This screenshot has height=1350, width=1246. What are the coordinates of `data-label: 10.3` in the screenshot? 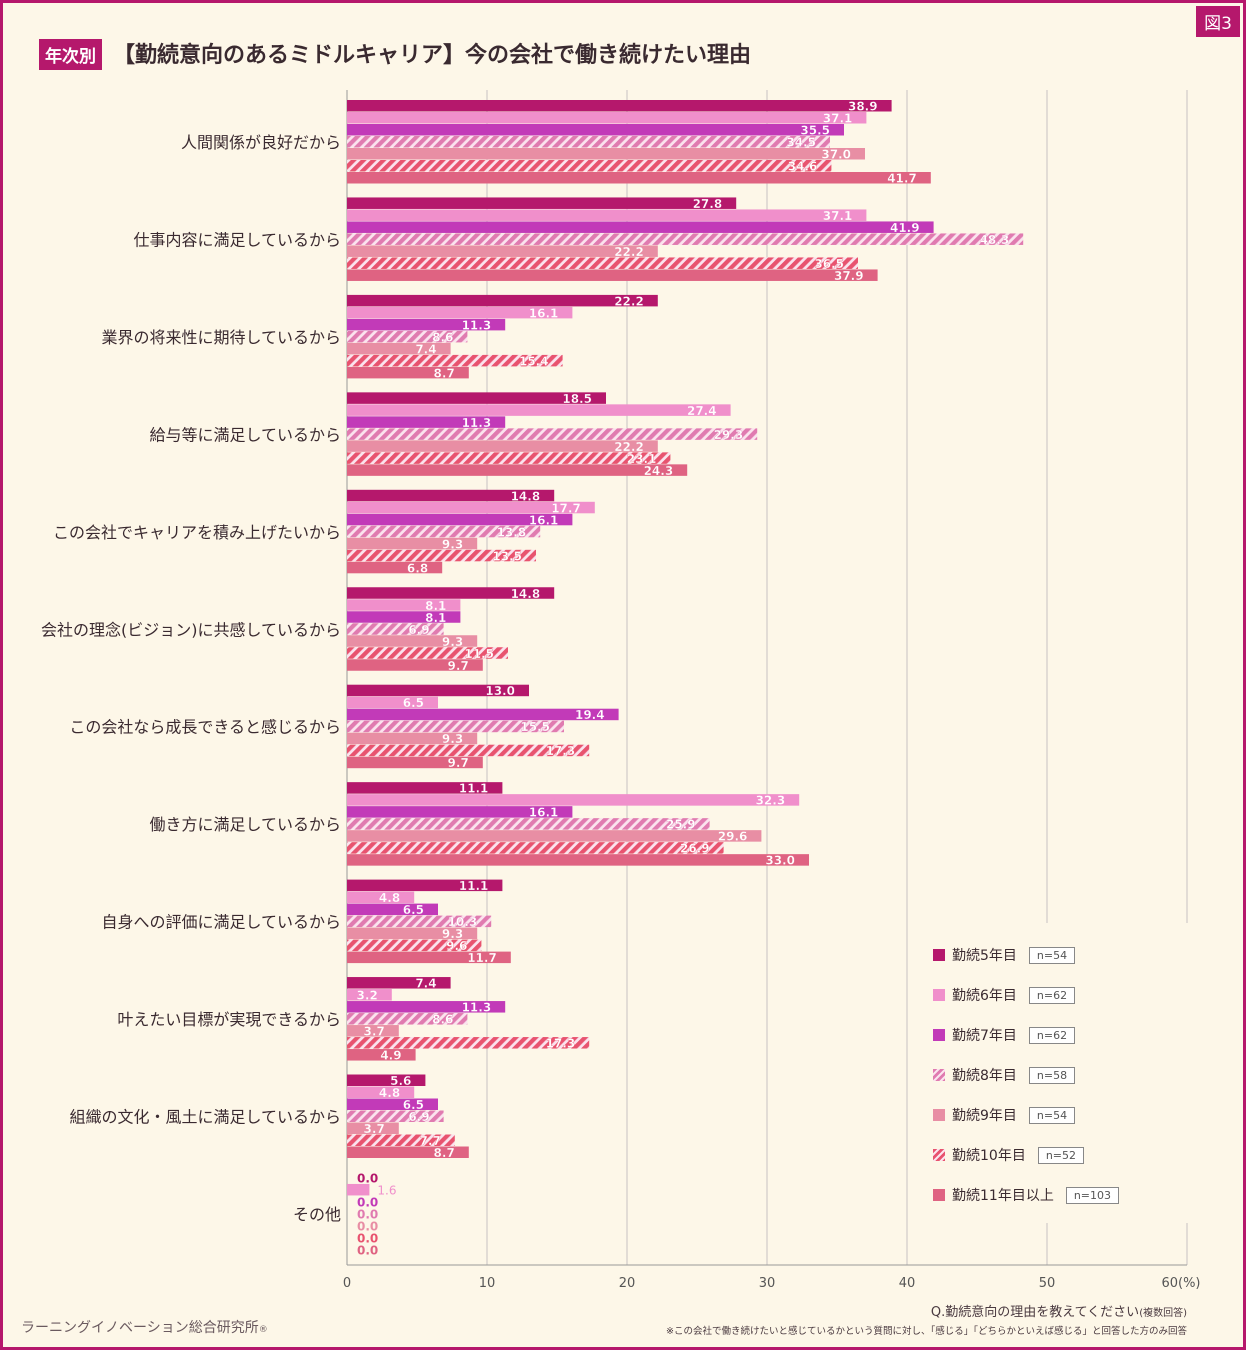 It's located at (463, 922).